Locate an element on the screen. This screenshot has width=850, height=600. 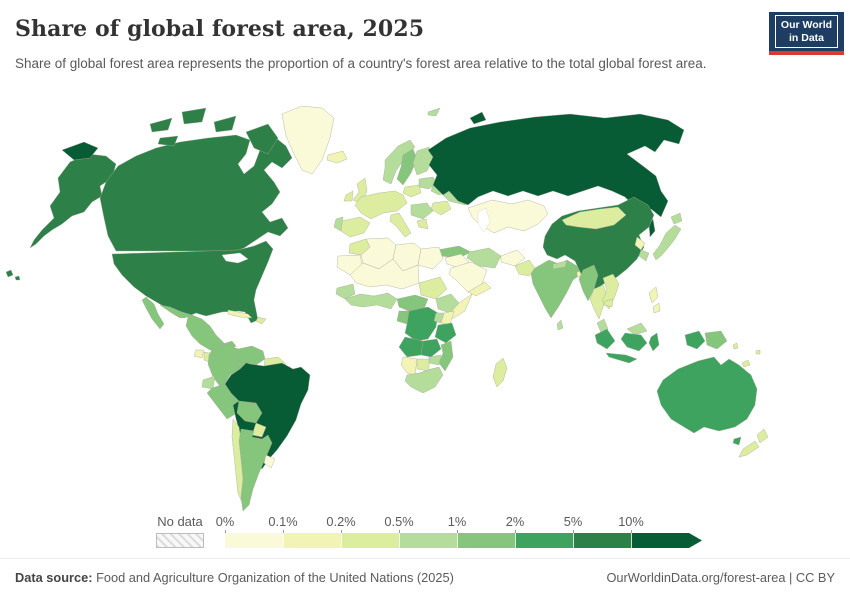
legend-tick-label: 0.5% is located at coordinates (399, 521).